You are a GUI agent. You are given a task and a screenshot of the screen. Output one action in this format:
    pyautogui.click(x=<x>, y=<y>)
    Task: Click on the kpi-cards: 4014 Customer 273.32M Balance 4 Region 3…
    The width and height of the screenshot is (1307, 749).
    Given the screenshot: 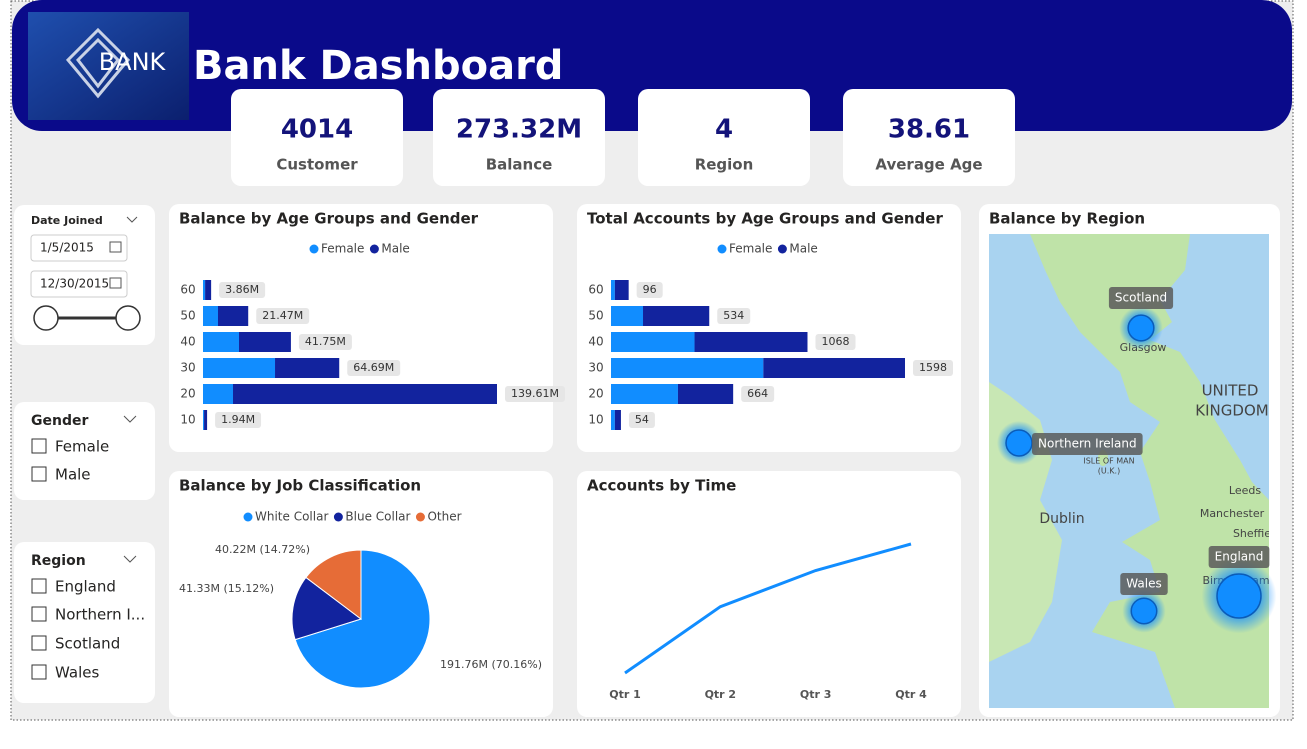 What is the action you would take?
    pyautogui.click(x=623, y=137)
    